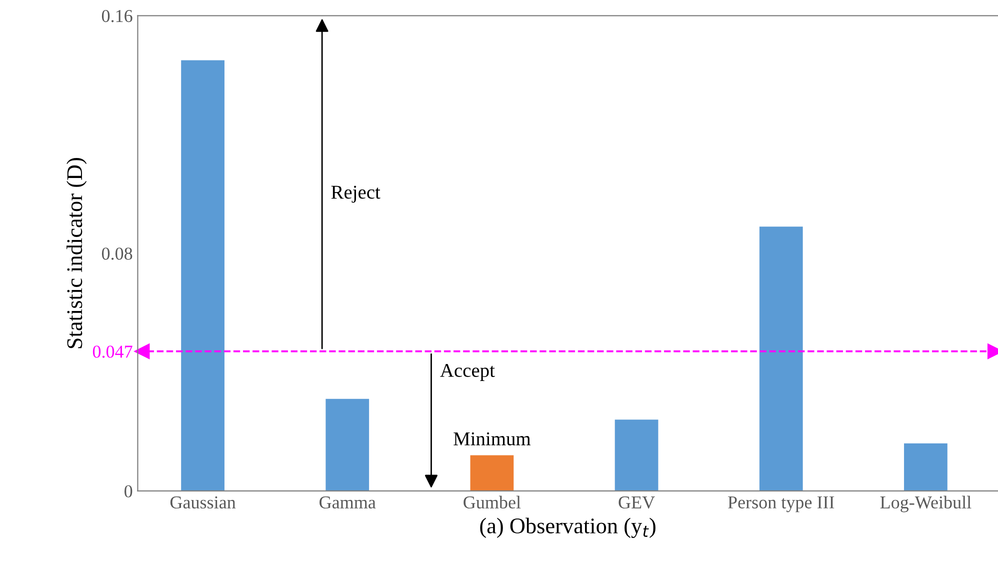 The width and height of the screenshot is (998, 581). I want to click on y-tick-label: 0, so click(128, 491).